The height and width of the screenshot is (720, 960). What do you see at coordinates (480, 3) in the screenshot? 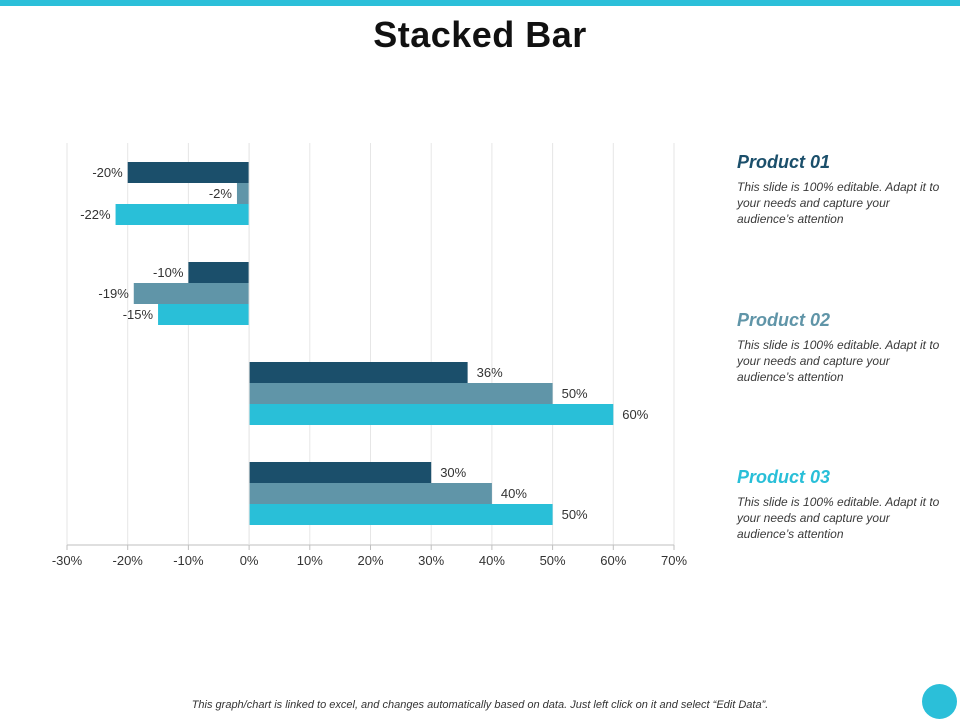
I see `top-accent-bar` at bounding box center [480, 3].